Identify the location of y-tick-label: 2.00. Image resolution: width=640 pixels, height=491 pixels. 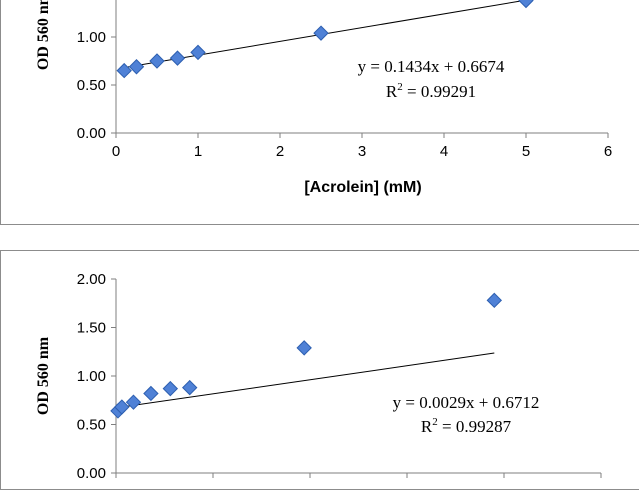
(91, 279).